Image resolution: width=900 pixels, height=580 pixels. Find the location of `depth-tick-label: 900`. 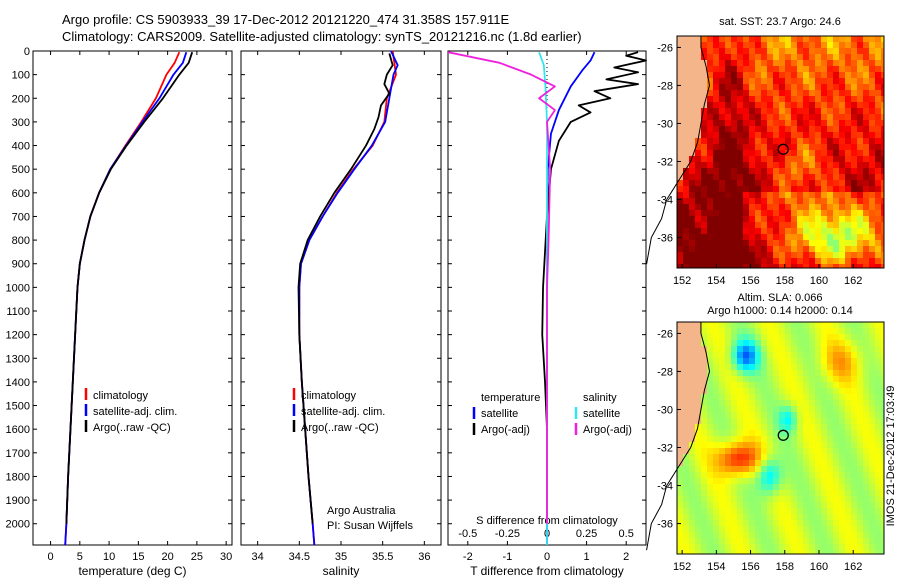

depth-tick-label: 900 is located at coordinates (21, 265).